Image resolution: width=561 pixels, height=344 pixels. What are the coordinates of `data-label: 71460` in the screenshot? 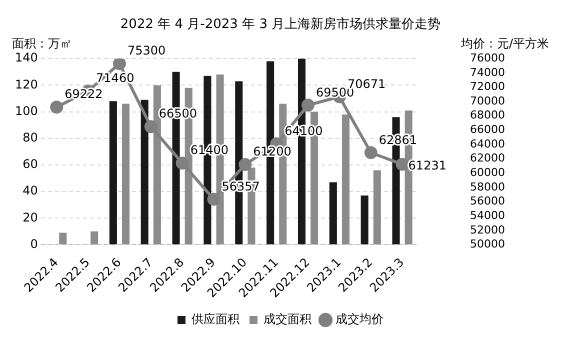 It's located at (115, 78).